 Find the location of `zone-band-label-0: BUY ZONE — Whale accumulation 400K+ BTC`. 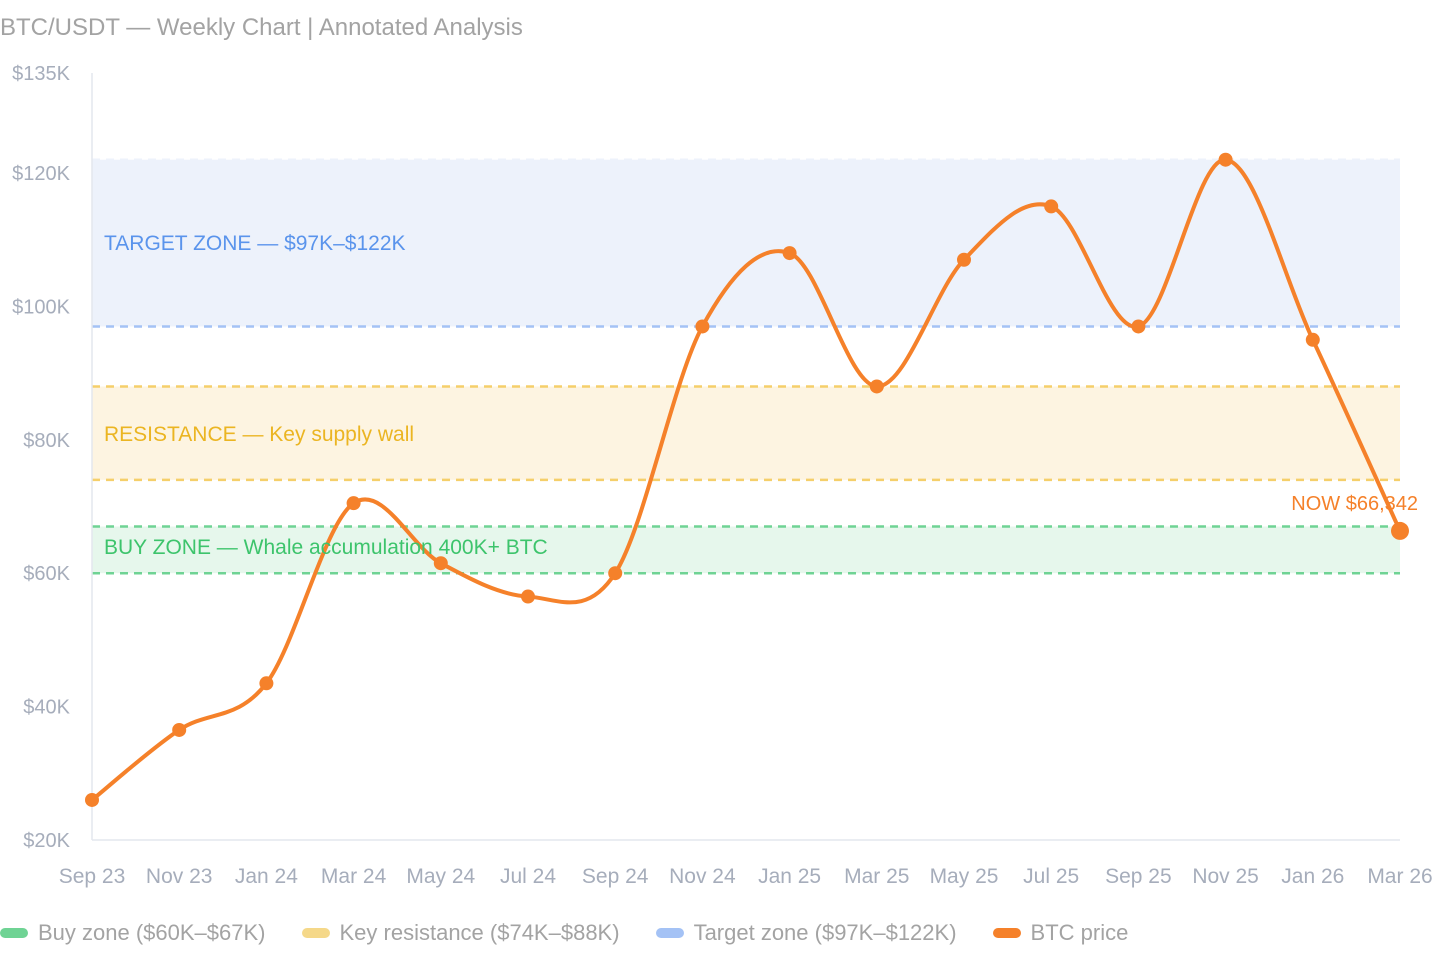

zone-band-label-0: BUY ZONE — Whale accumulation 400K+ BTC is located at coordinates (326, 547).